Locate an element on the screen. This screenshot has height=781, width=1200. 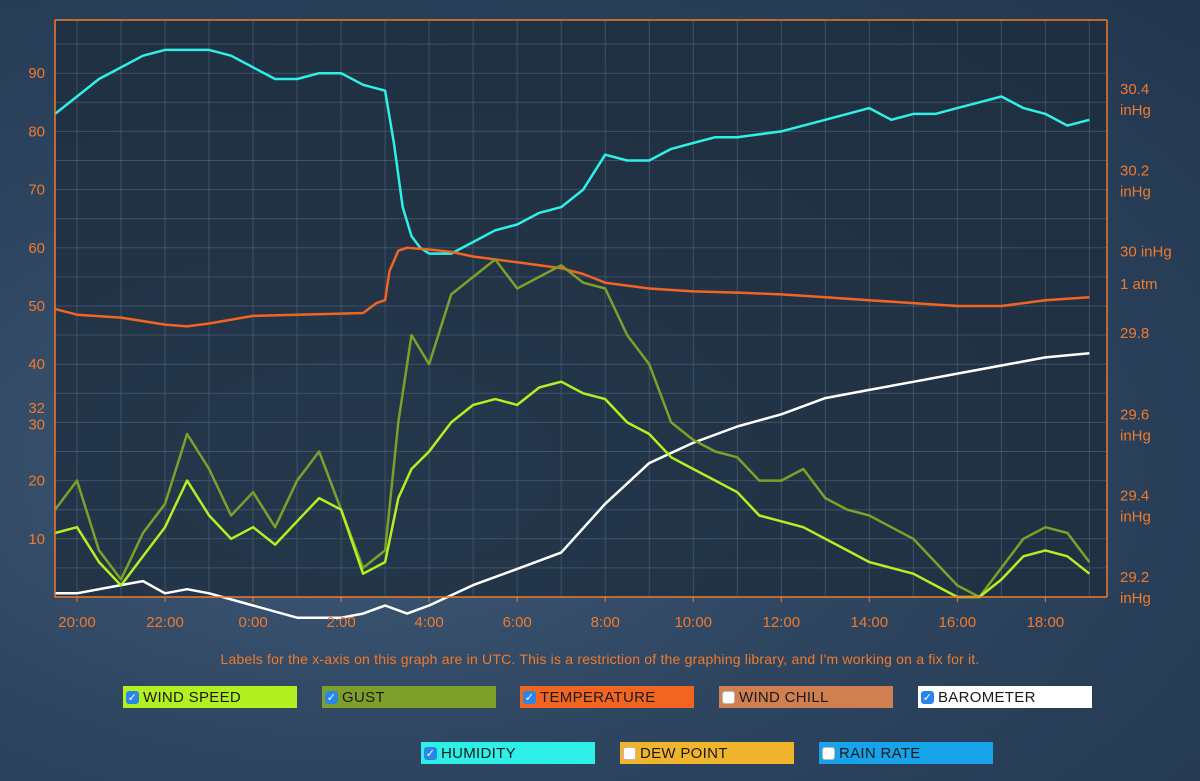
x-tick-label: 8:00 is located at coordinates (605, 622).